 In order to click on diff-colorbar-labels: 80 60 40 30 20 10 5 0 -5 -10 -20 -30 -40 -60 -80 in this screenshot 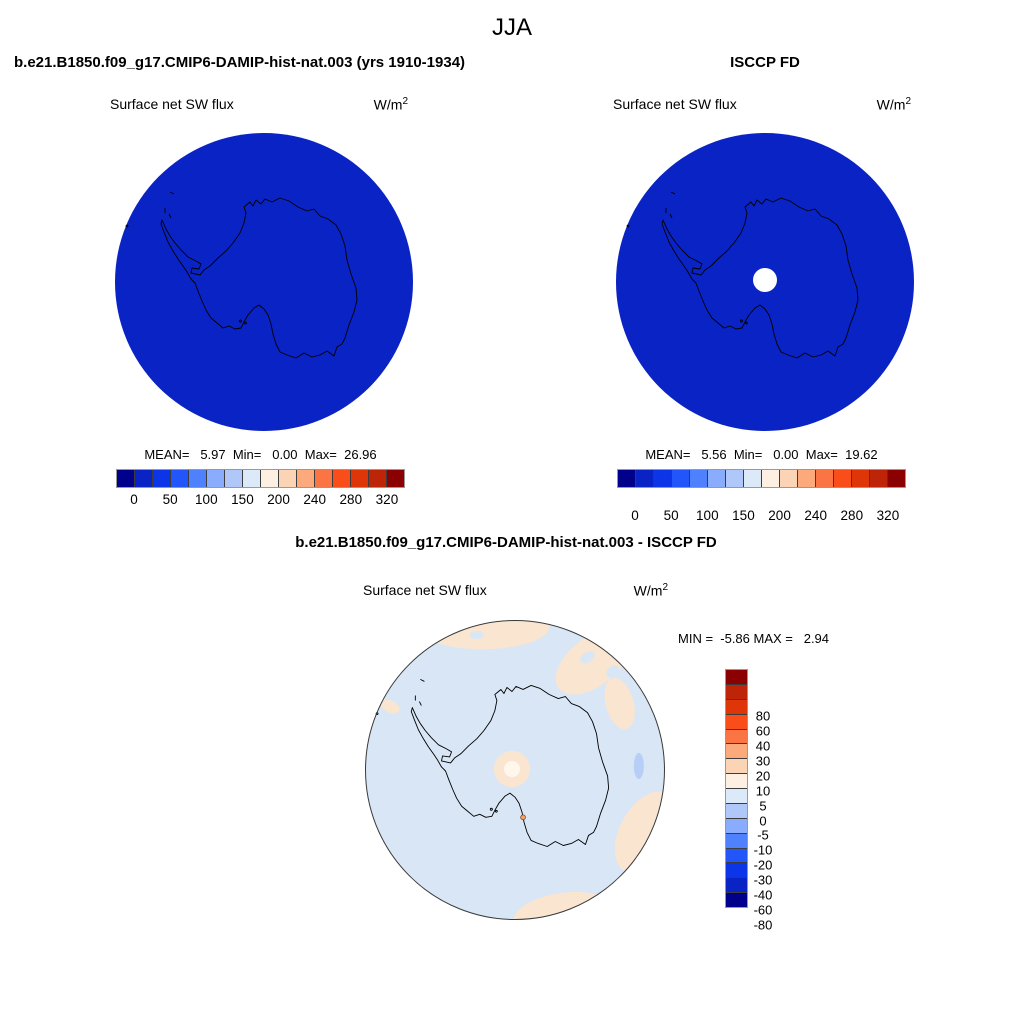, I will do `click(763, 820)`.